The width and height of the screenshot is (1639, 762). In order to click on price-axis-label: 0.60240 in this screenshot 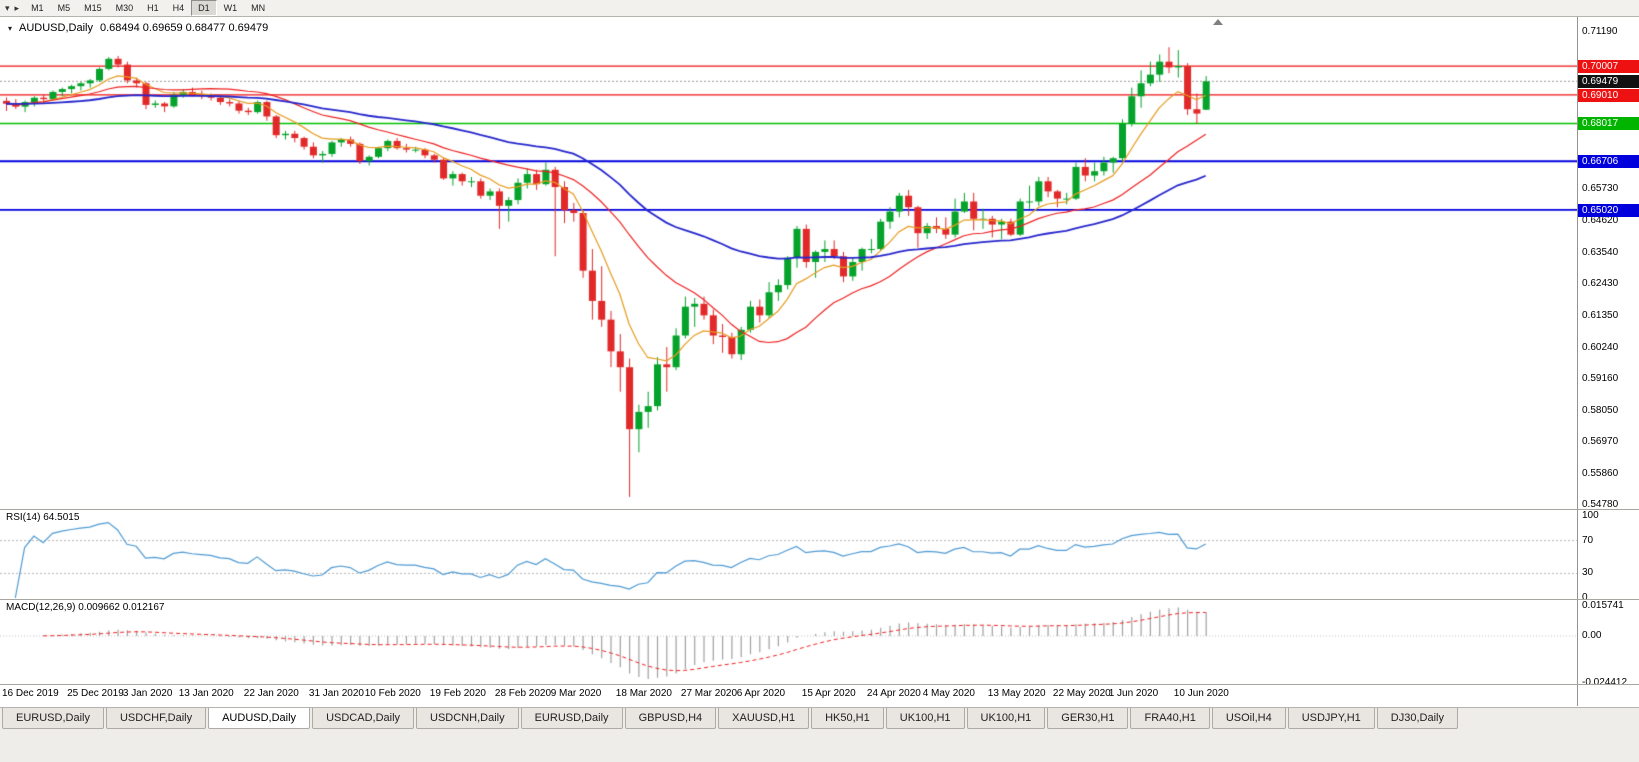, I will do `click(1600, 347)`.